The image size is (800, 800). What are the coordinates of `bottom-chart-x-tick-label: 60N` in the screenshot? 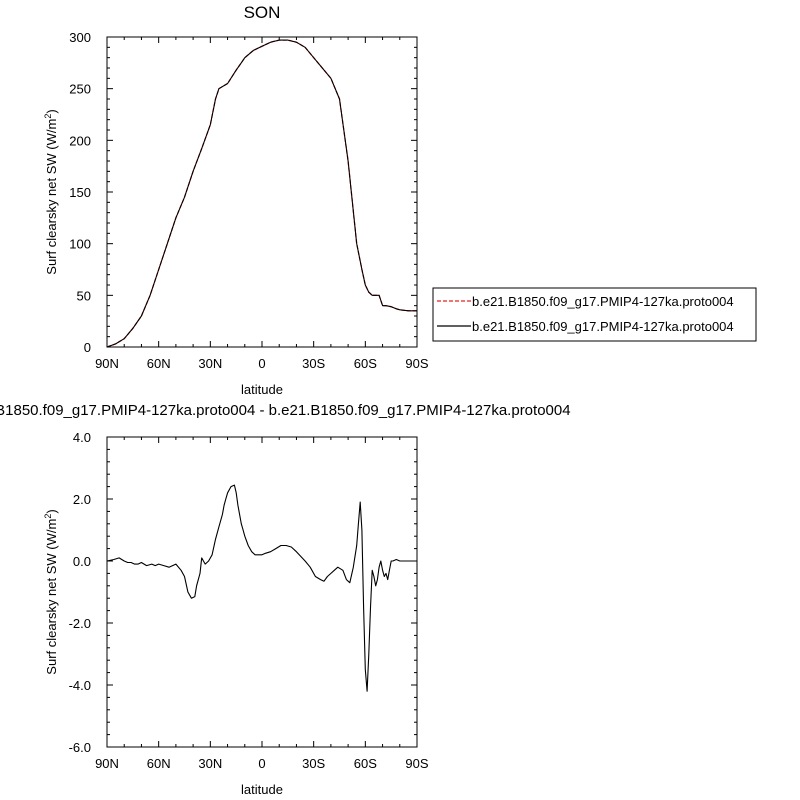 It's located at (159, 763).